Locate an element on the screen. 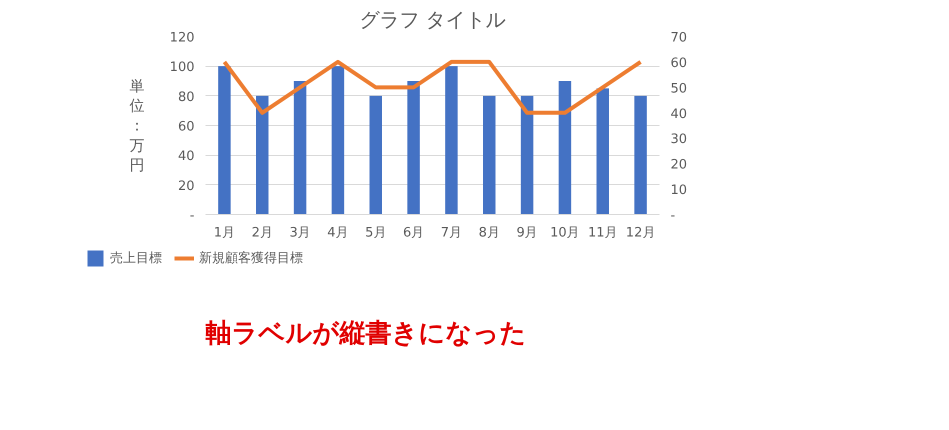 This screenshot has height=430, width=949. legend-label: 売上目標 is located at coordinates (136, 258).